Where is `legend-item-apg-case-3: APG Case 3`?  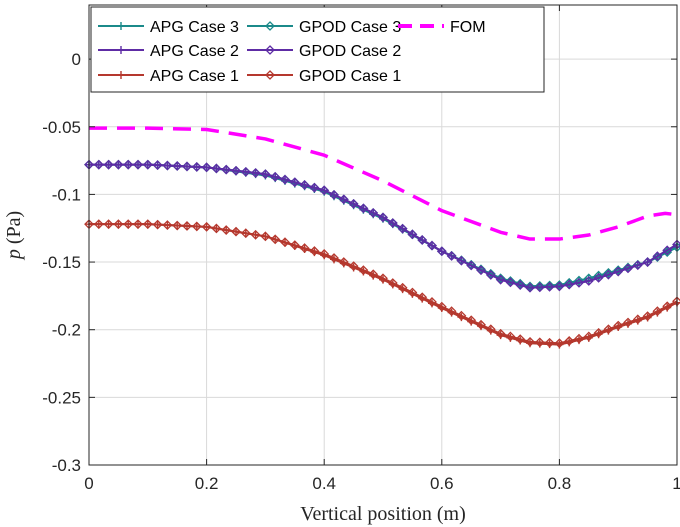 legend-item-apg-case-3: APG Case 3 is located at coordinates (168, 27).